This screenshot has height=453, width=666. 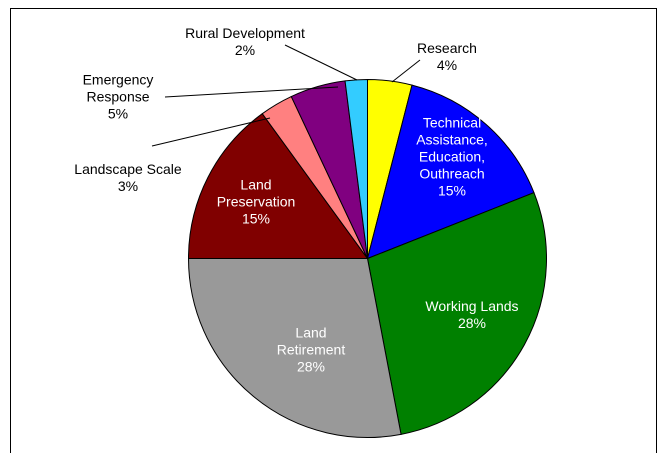 What do you see at coordinates (118, 113) in the screenshot?
I see `value-label: 5%` at bounding box center [118, 113].